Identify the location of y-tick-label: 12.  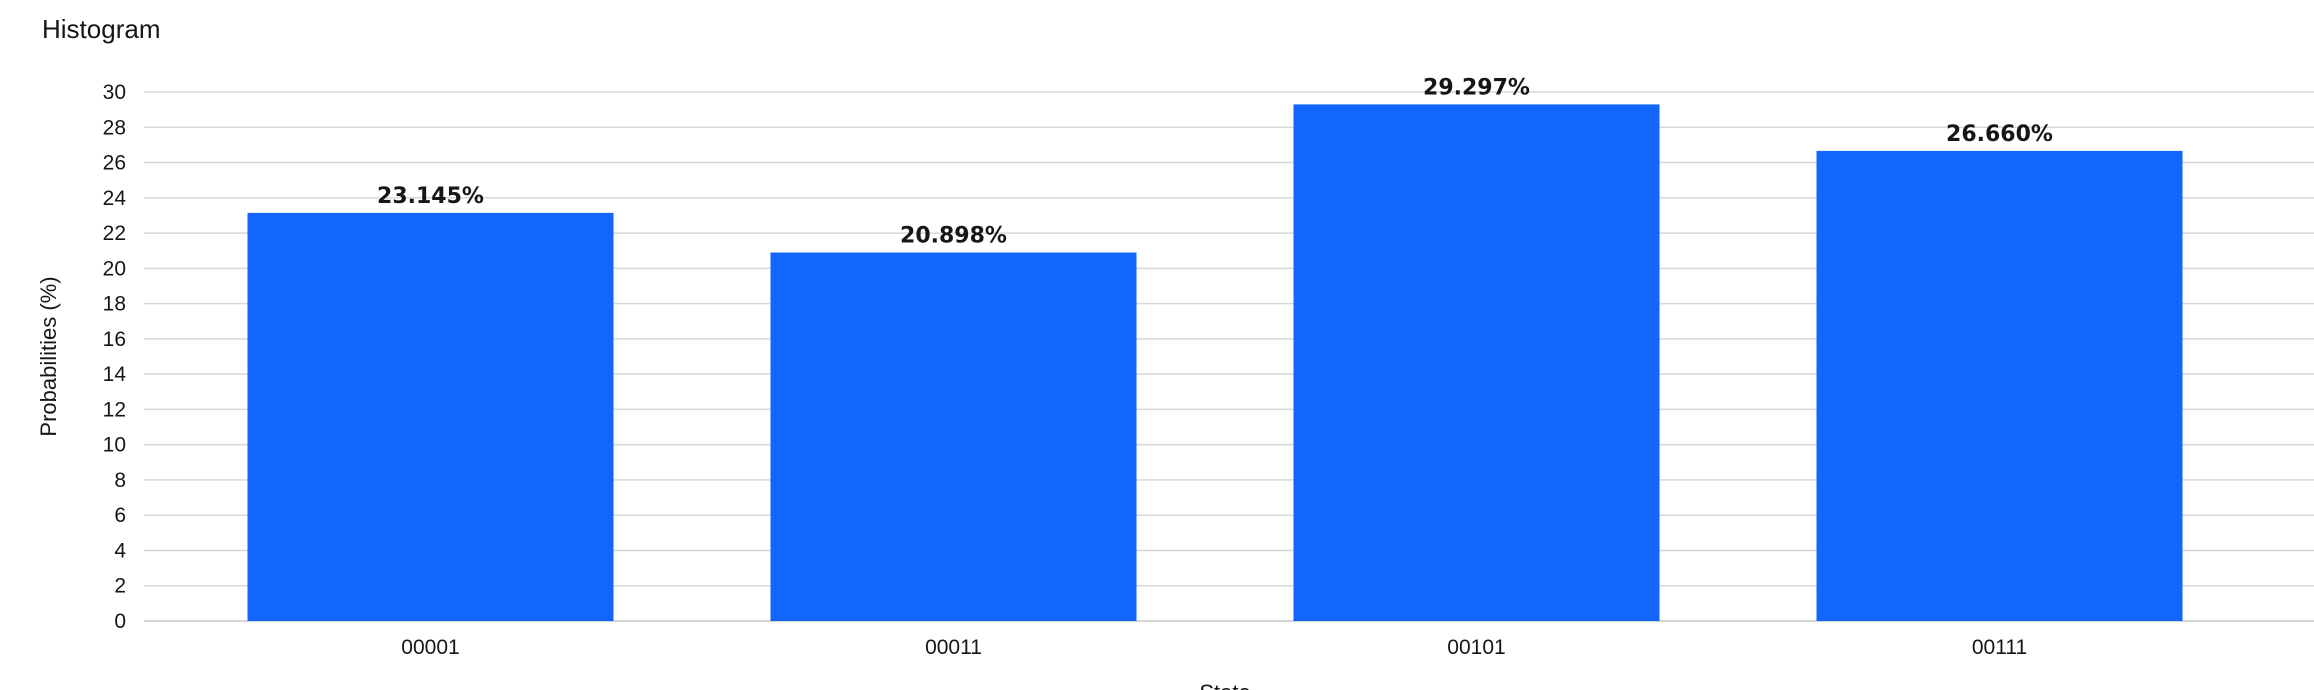
(114, 409).